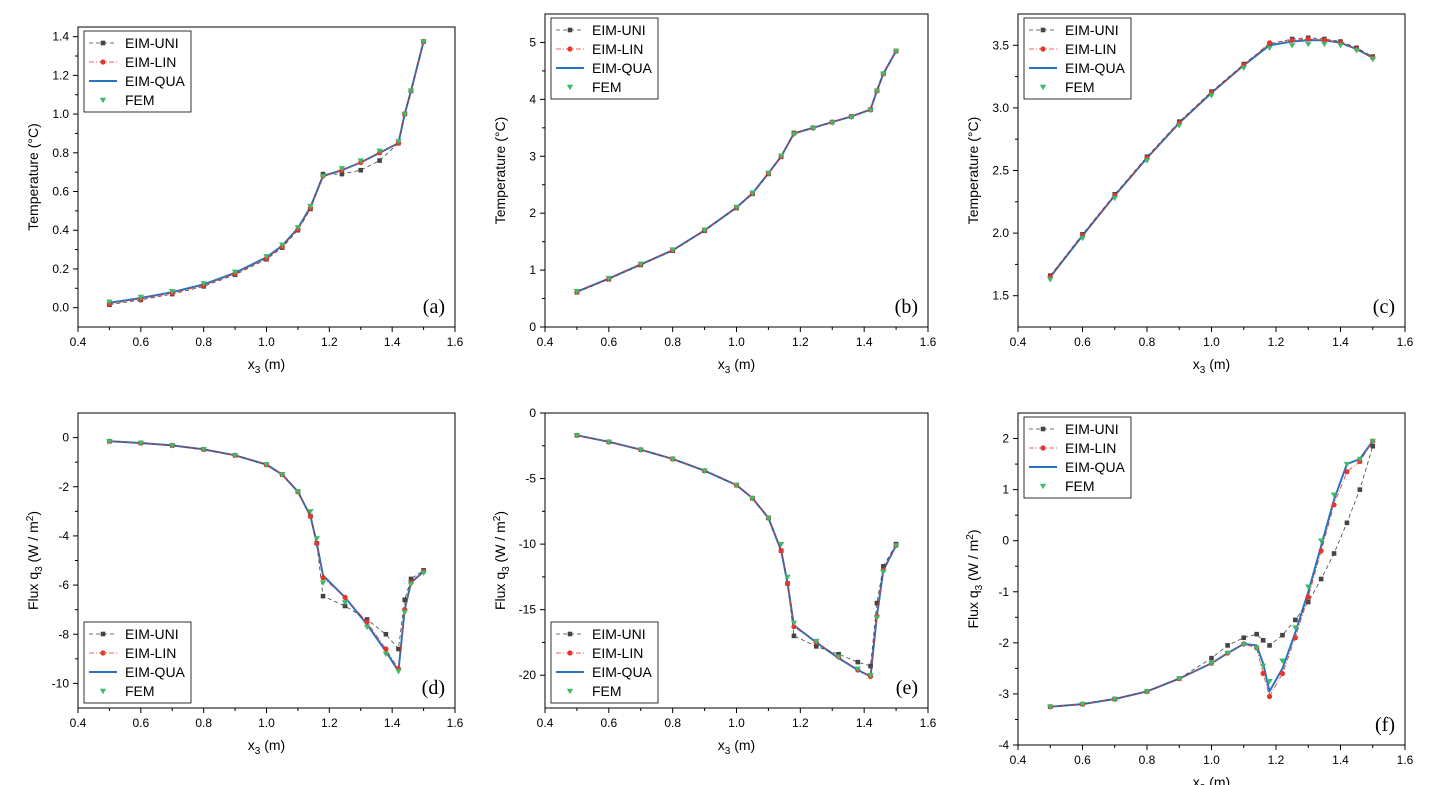  Describe the element at coordinates (60, 75) in the screenshot. I see `y-tick-label: 1.2` at that location.